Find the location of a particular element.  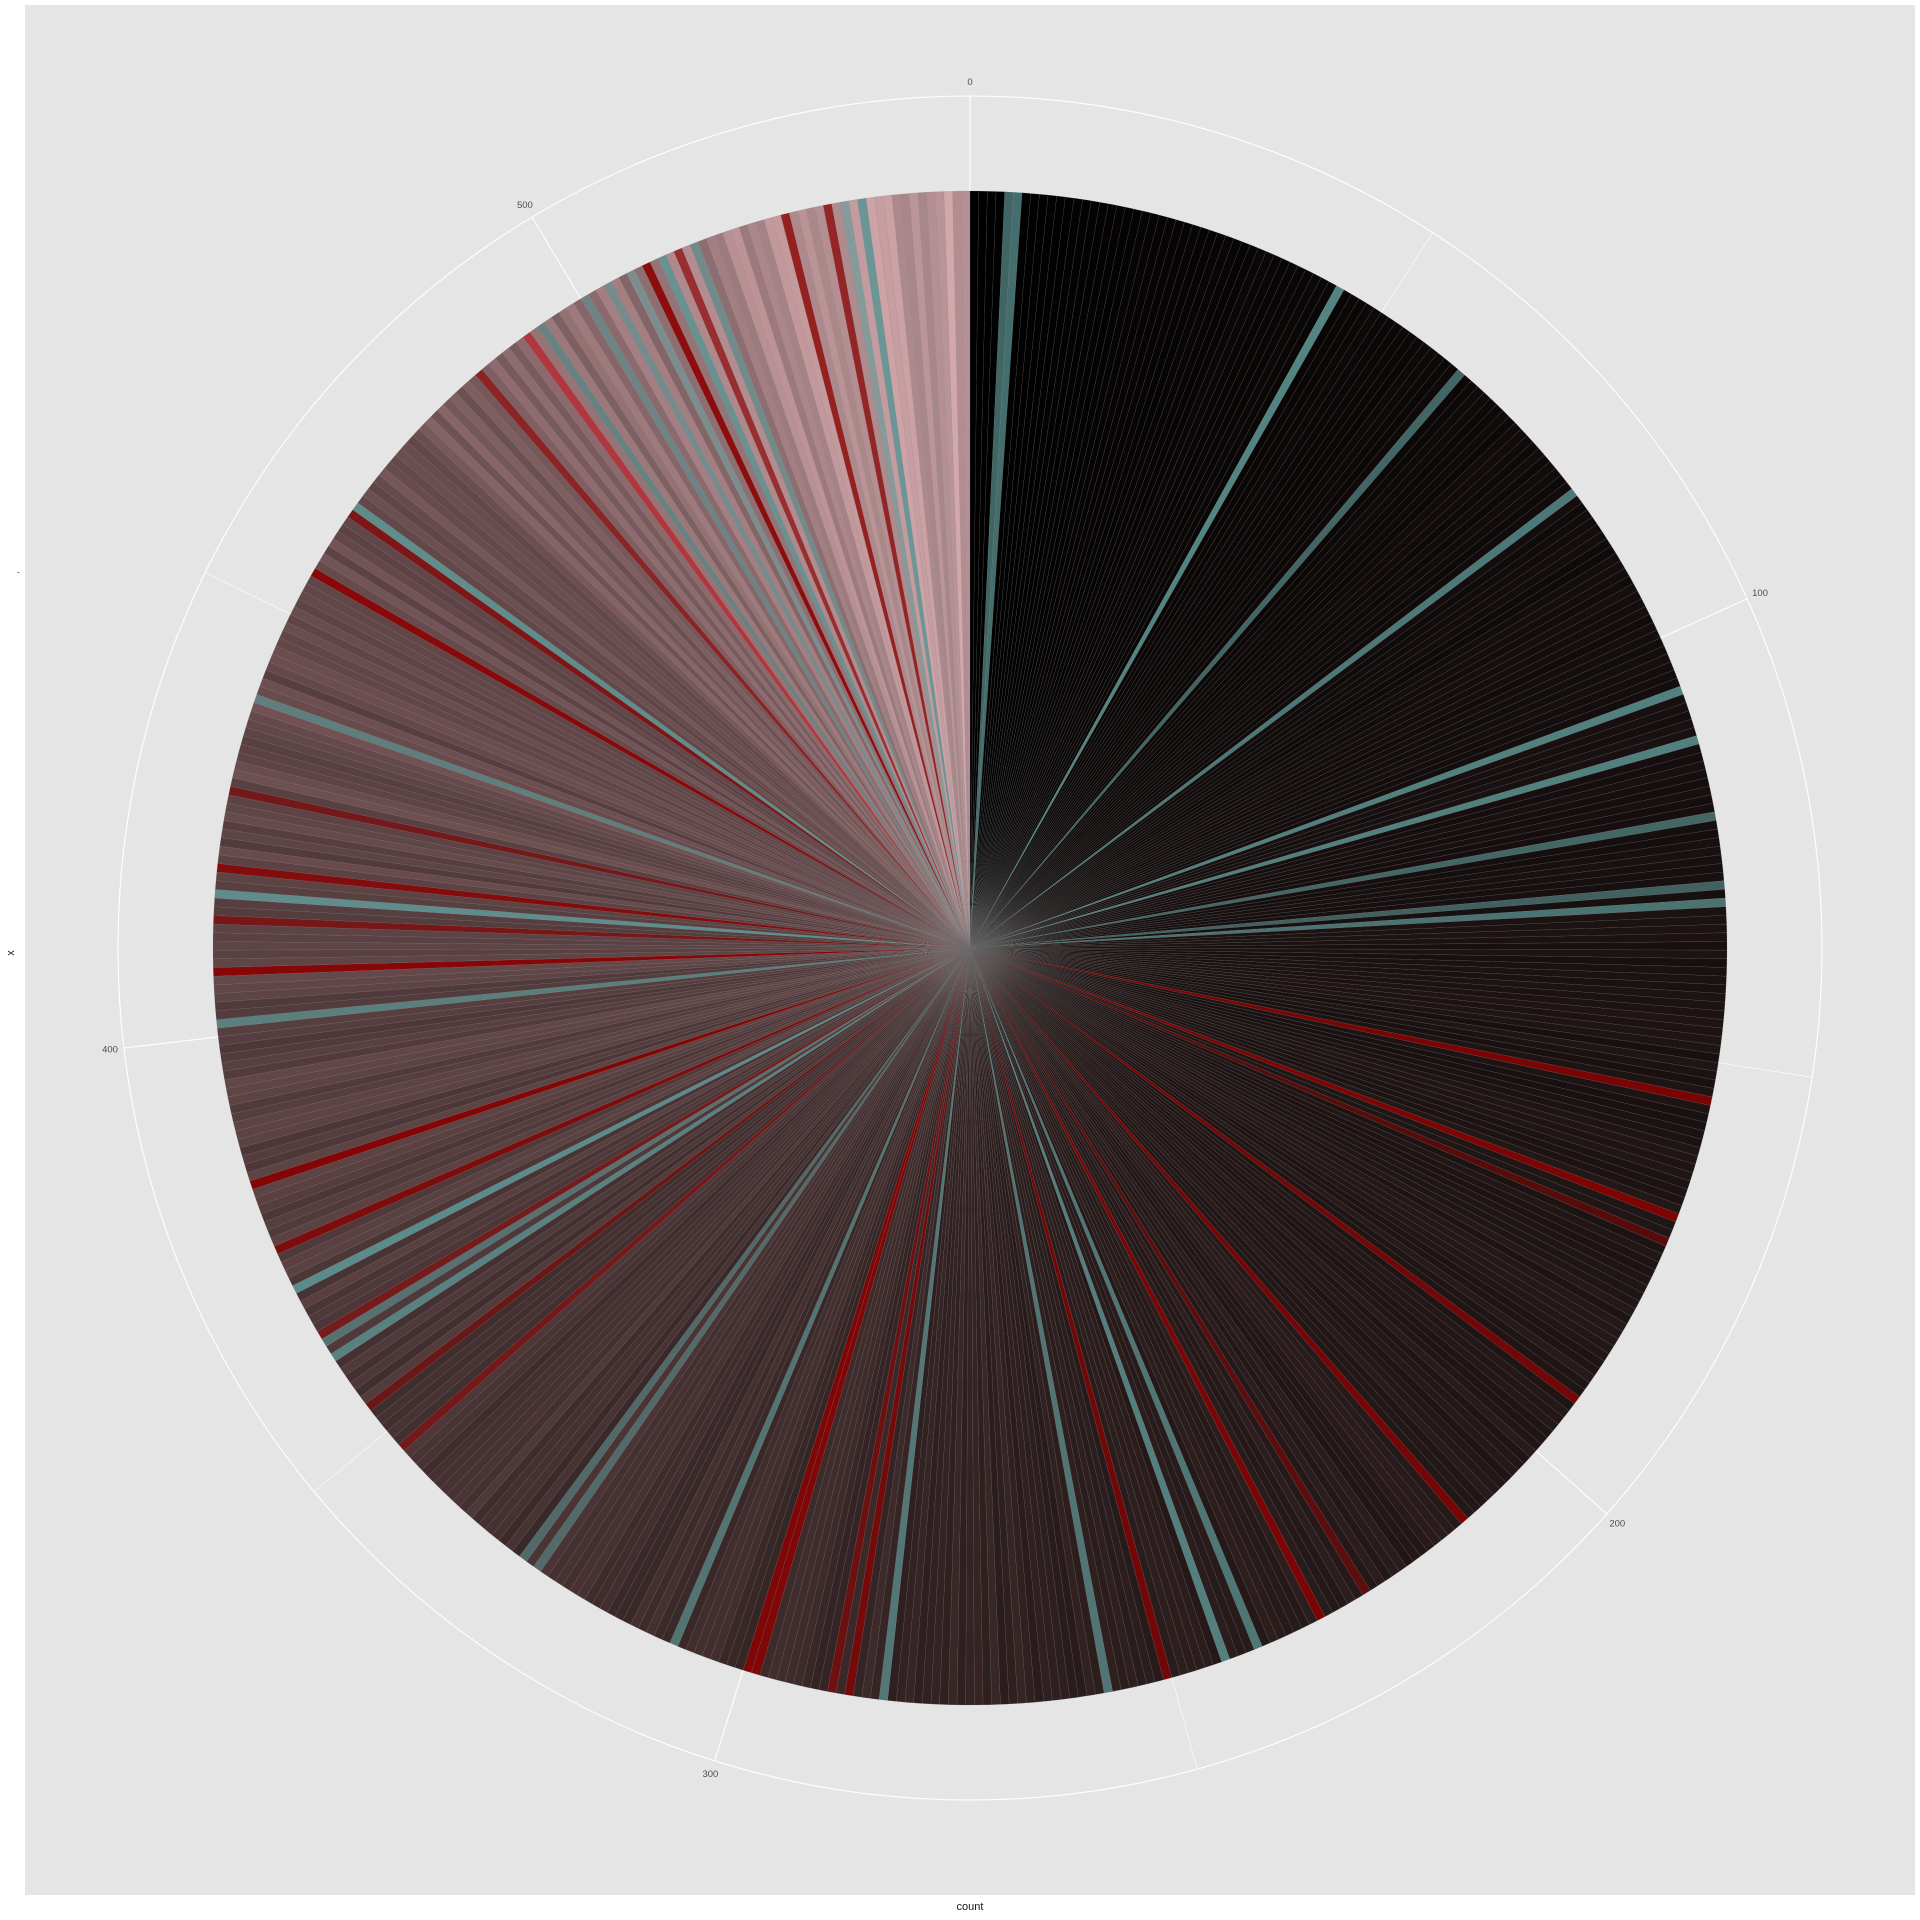

theta-tick-400: 400 is located at coordinates (110, 1050).